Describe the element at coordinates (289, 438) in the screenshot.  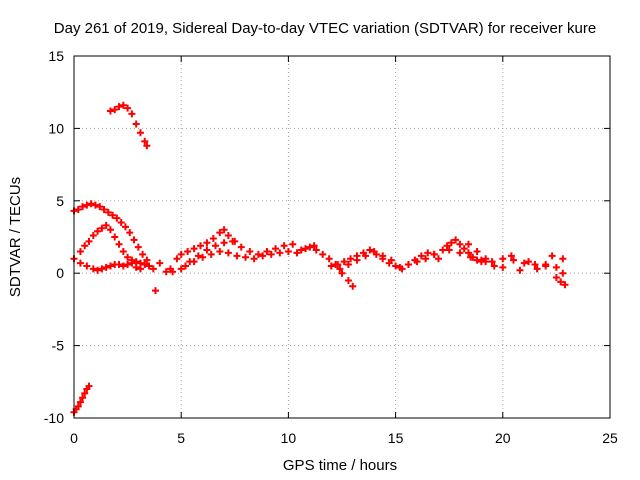
I see `x-tick-label: 10` at that location.